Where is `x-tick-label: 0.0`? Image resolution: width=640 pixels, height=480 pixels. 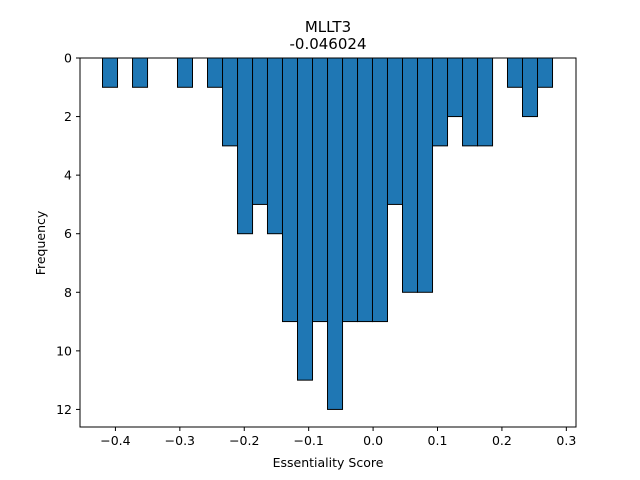 x-tick-label: 0.0 is located at coordinates (373, 440).